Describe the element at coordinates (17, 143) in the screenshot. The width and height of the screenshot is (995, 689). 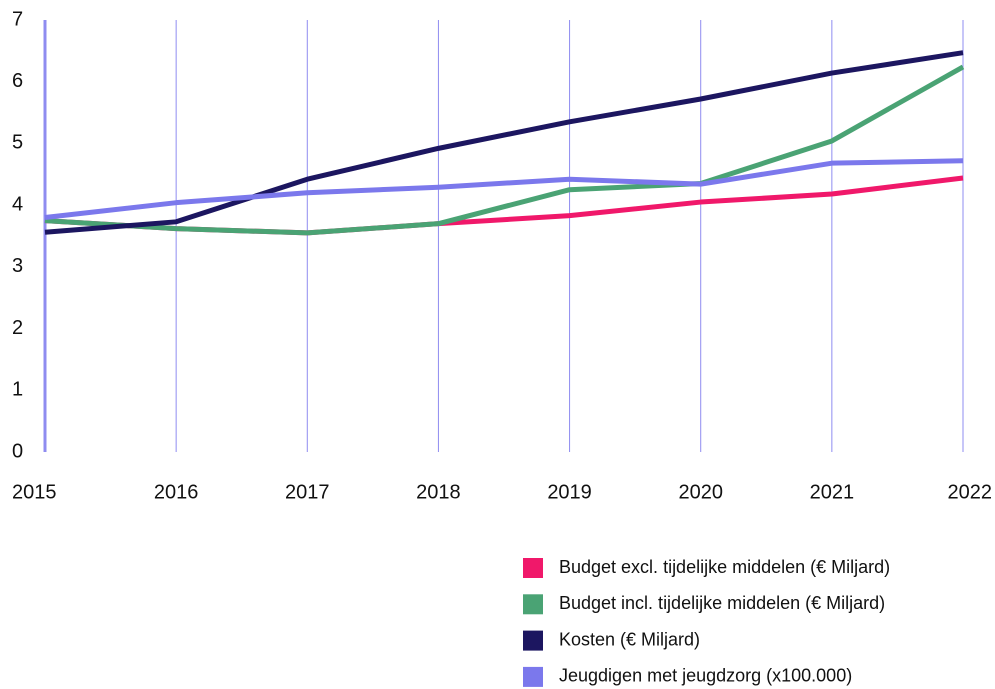
I see `y-tick-label: 5` at that location.